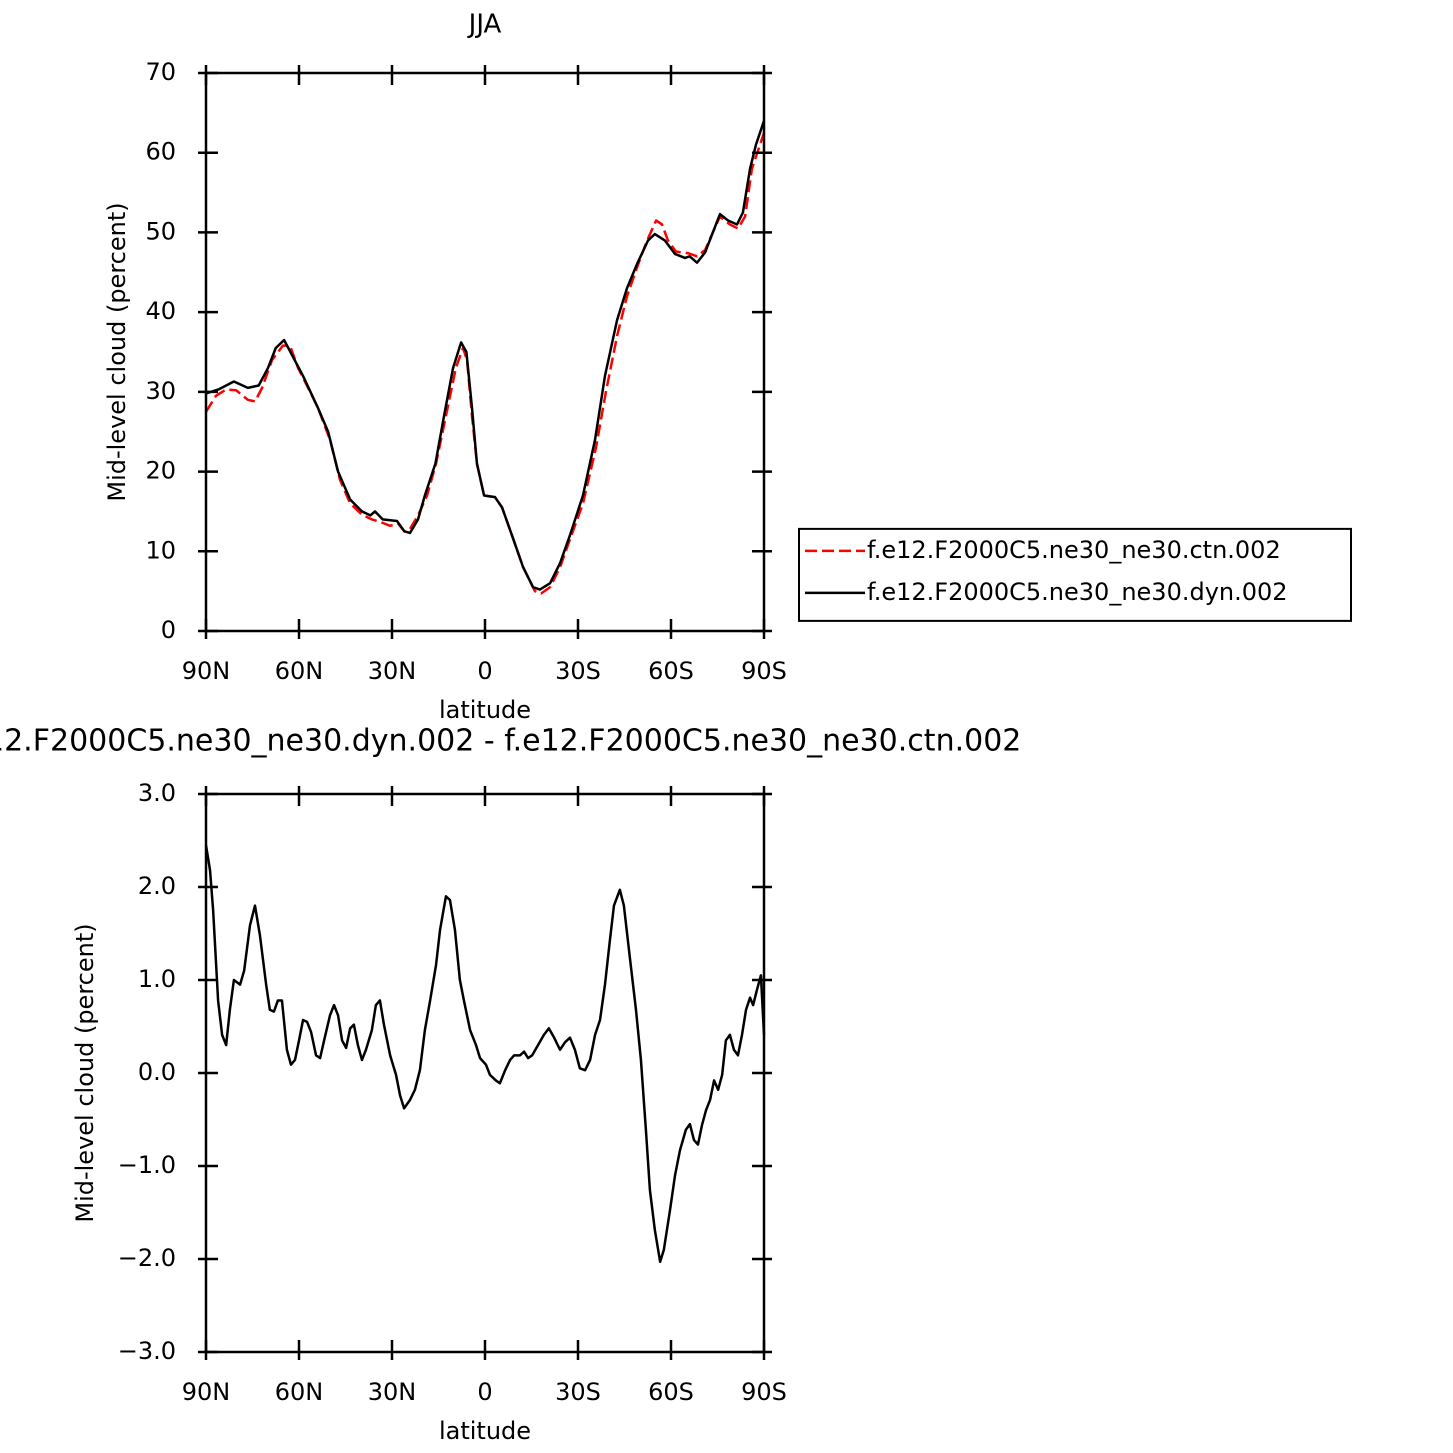  Describe the element at coordinates (160, 391) in the screenshot. I see `y-tick-label: 30` at that location.